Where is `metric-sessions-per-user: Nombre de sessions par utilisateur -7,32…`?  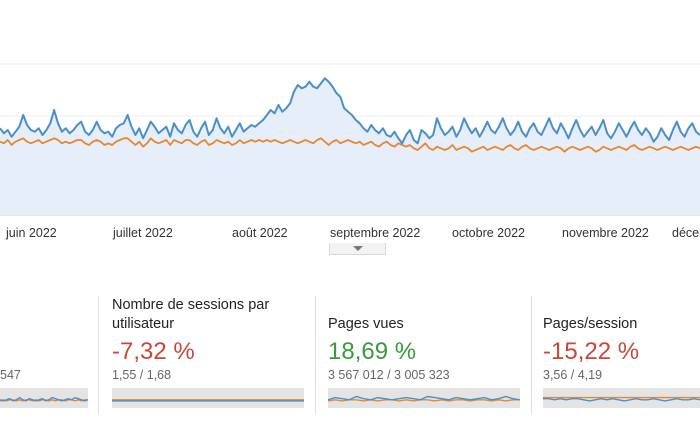
metric-sessions-per-user: Nombre de sessions par utilisateur -7,32… is located at coordinates (212, 355).